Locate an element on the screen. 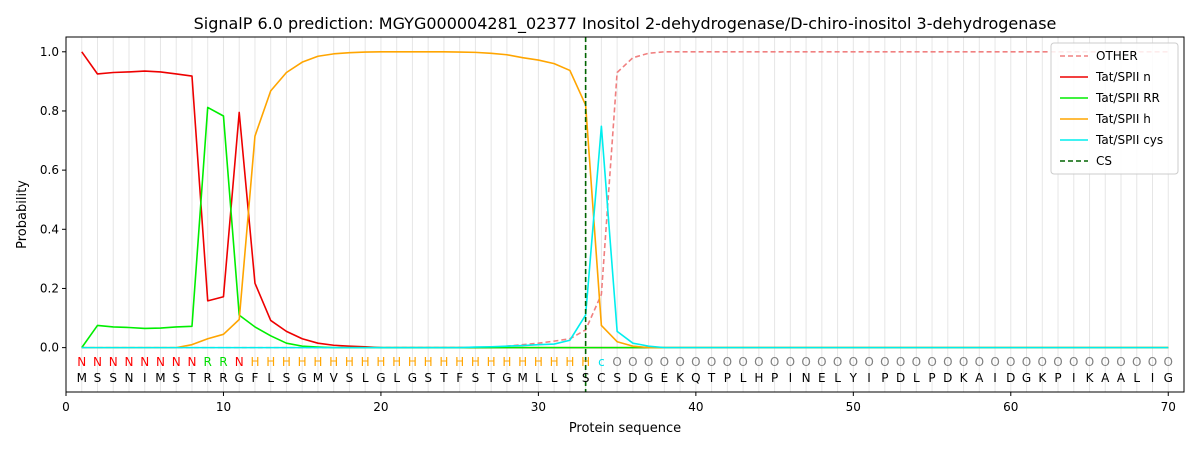  y-axis-label: Probability is located at coordinates (22, 214).